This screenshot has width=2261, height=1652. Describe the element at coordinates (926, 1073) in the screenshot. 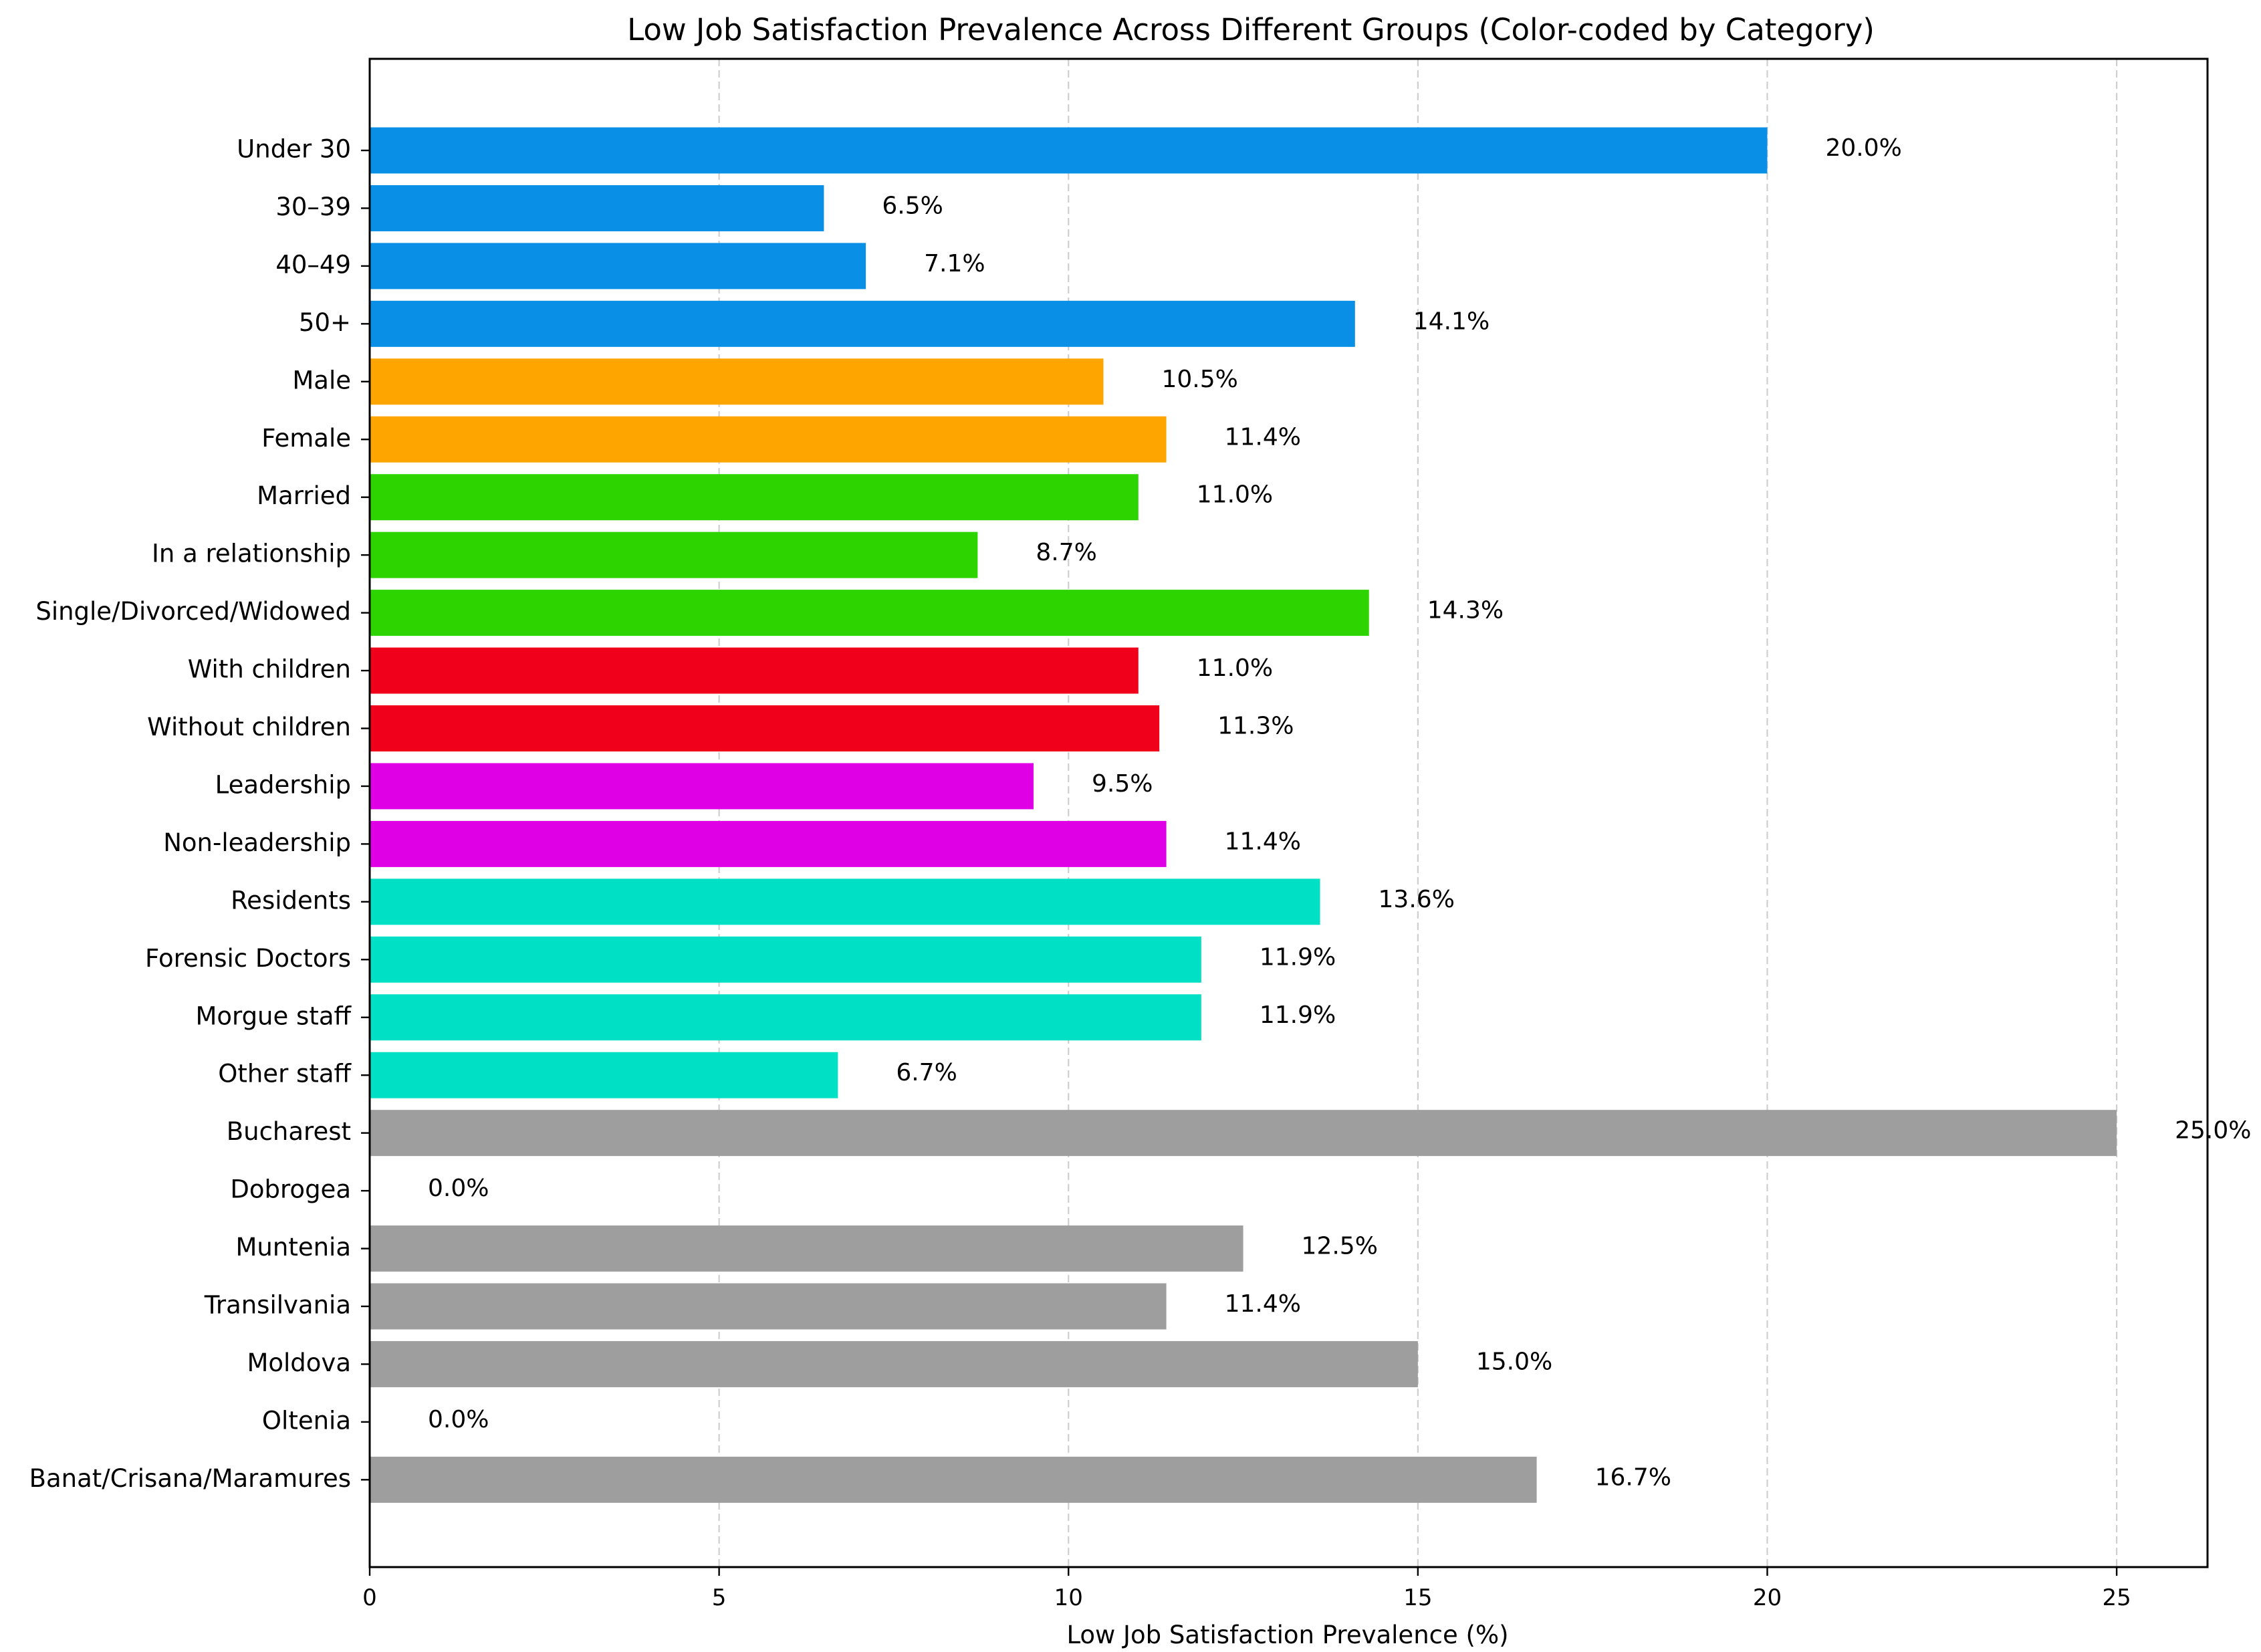

I see `data-label: 6.7%` at that location.